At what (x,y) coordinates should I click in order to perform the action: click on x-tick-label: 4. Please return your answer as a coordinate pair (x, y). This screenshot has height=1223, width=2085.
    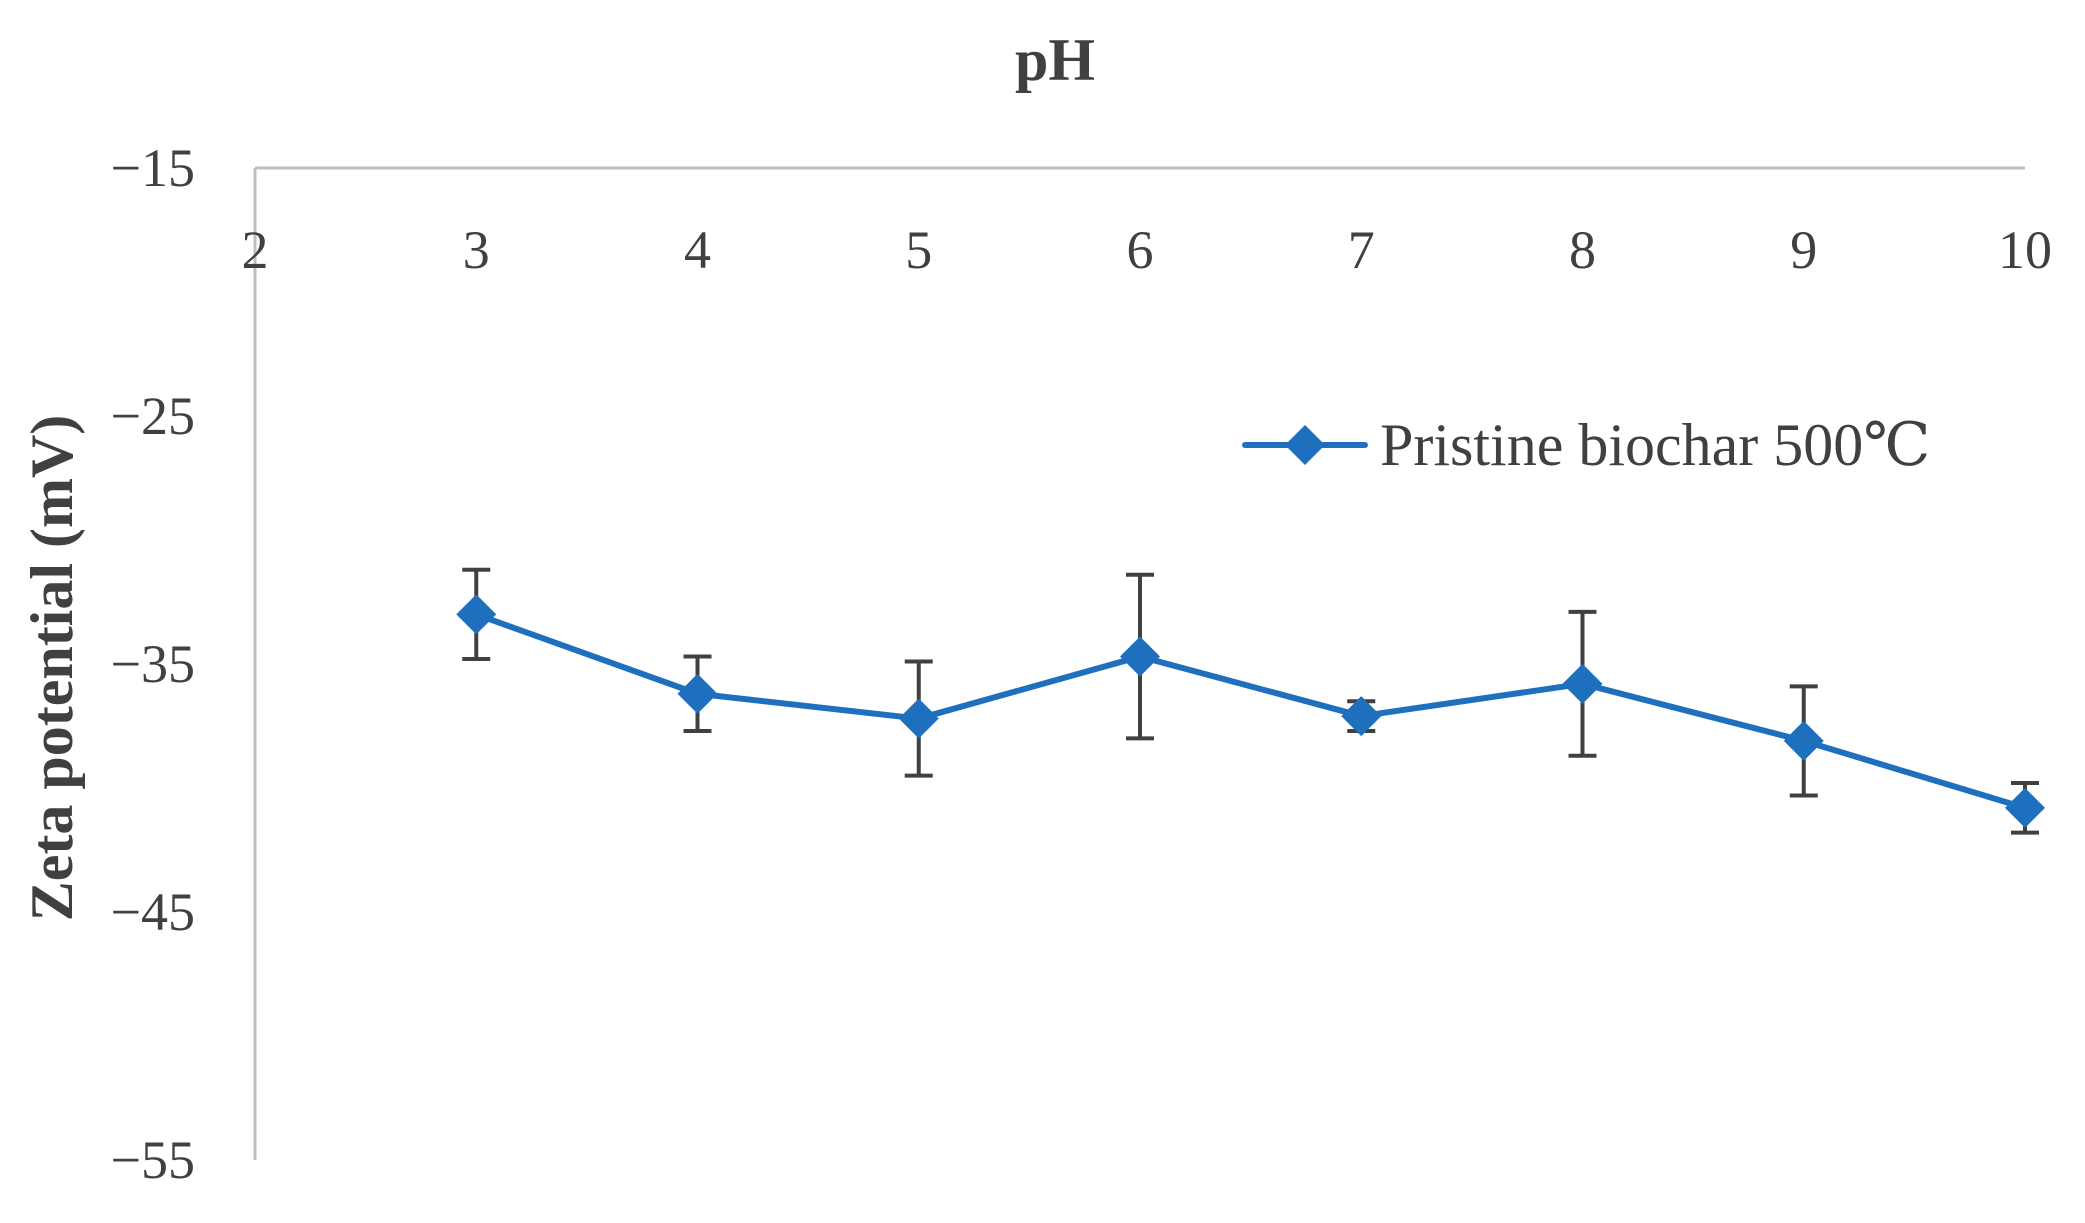
    Looking at the image, I should click on (697, 250).